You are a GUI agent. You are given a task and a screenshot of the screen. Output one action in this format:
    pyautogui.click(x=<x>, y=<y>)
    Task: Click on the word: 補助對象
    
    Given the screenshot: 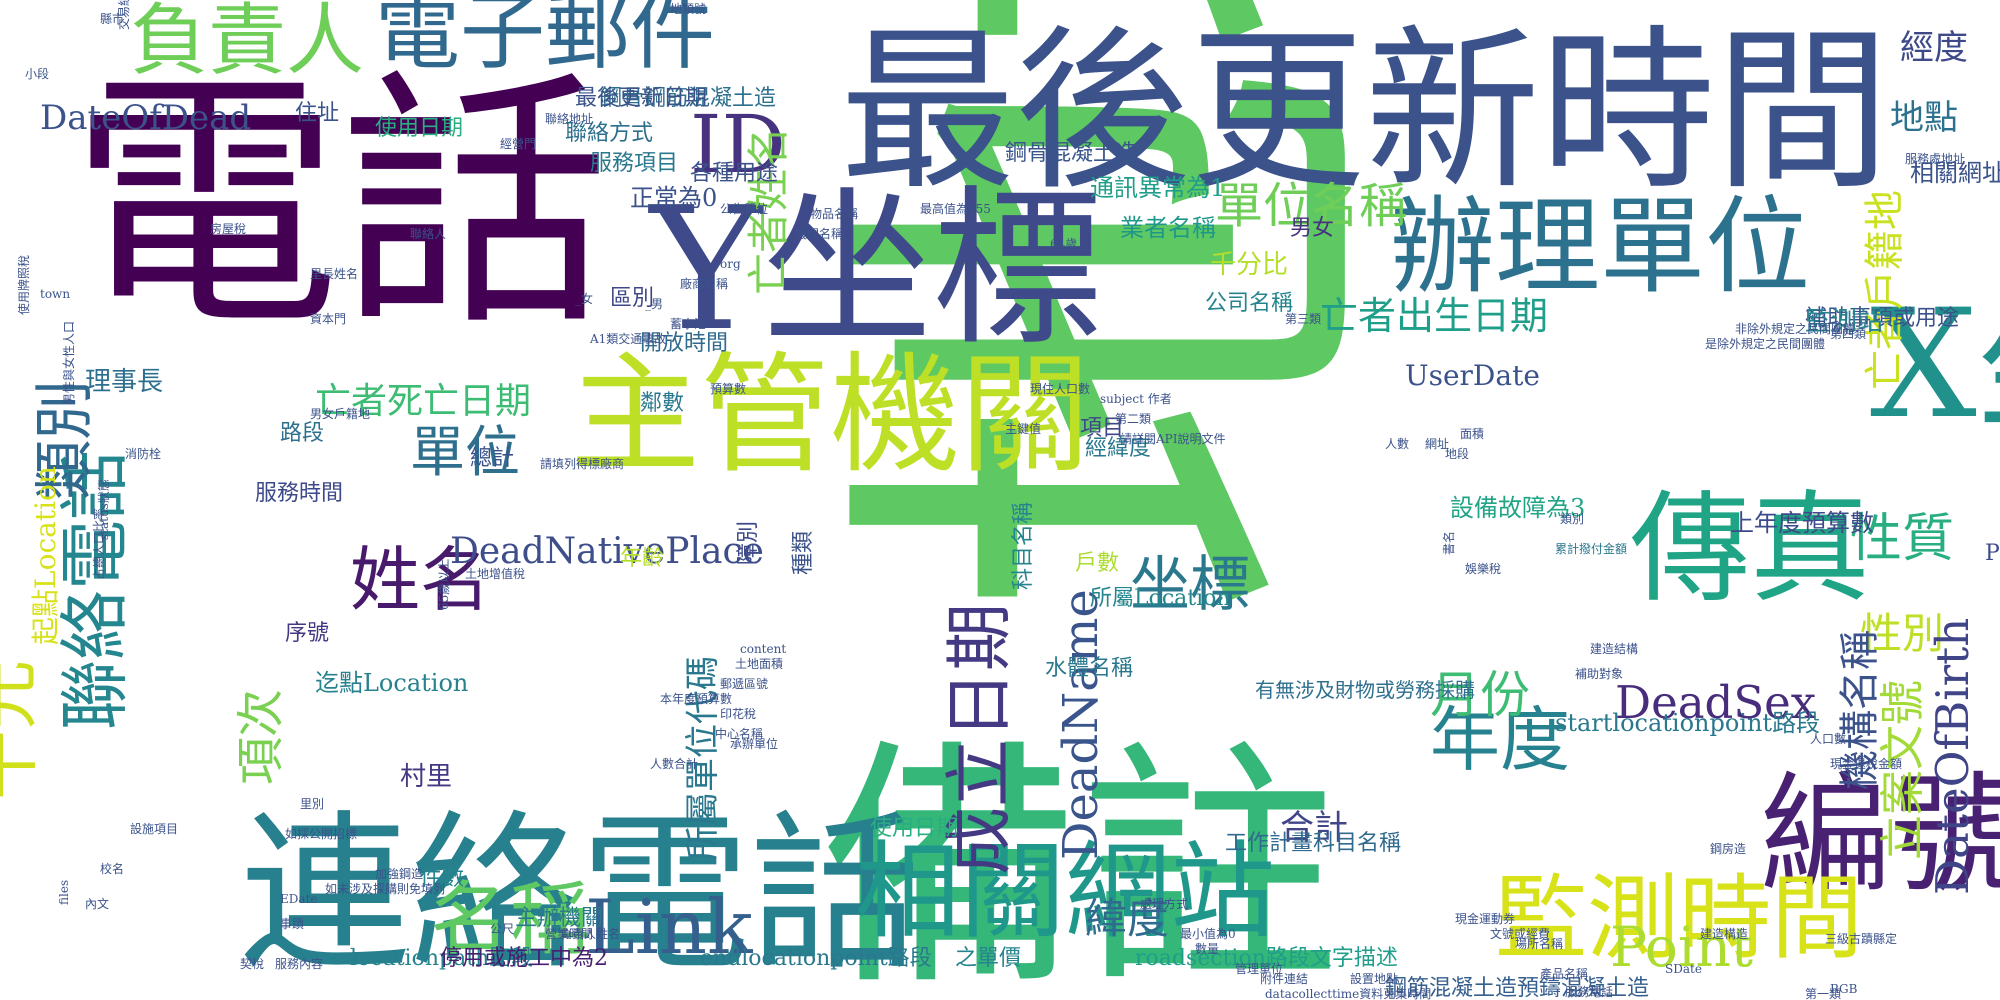 What is the action you would take?
    pyautogui.click(x=1599, y=674)
    